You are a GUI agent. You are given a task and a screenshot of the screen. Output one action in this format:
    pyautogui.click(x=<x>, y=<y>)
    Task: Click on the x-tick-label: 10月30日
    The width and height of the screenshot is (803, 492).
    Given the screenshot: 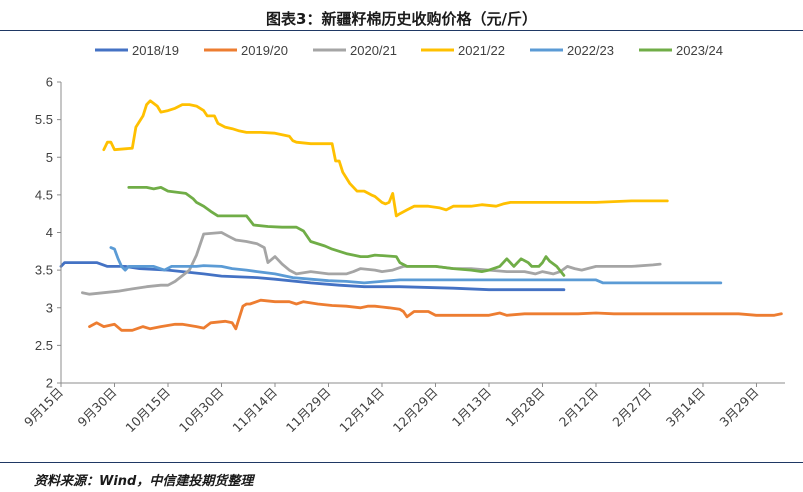 What is the action you would take?
    pyautogui.click(x=201, y=410)
    